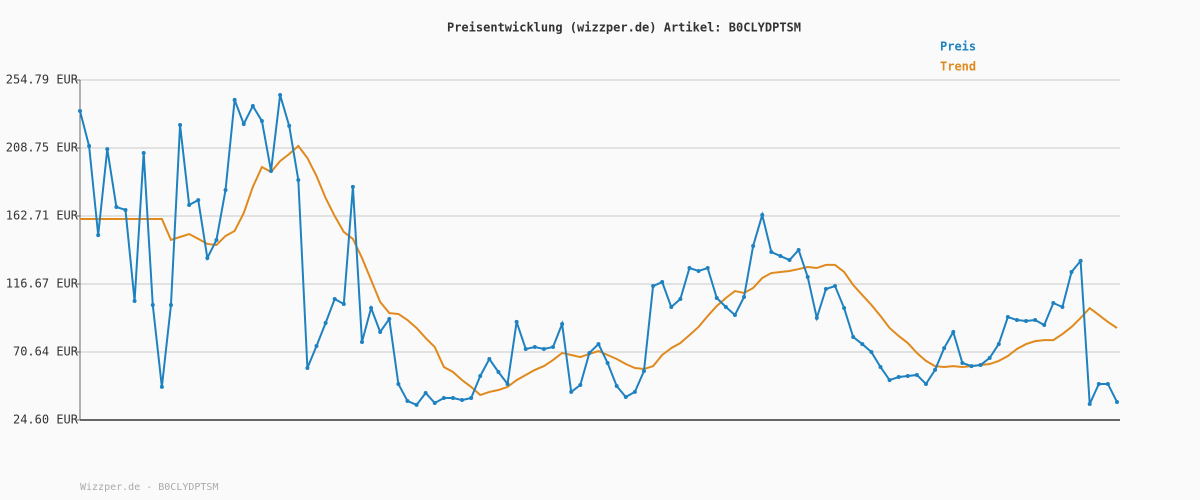 This screenshot has width=1200, height=500. What do you see at coordinates (958, 47) in the screenshot?
I see `legend-entry: Preis` at bounding box center [958, 47].